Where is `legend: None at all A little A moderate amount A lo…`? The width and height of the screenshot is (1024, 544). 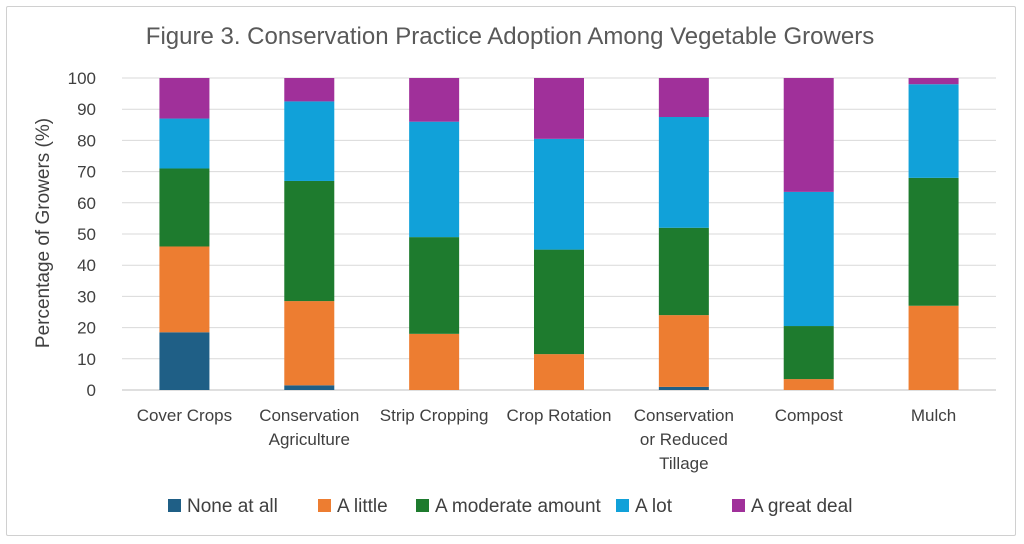 legend: None at all A little A moderate amount A lo… is located at coordinates (510, 506).